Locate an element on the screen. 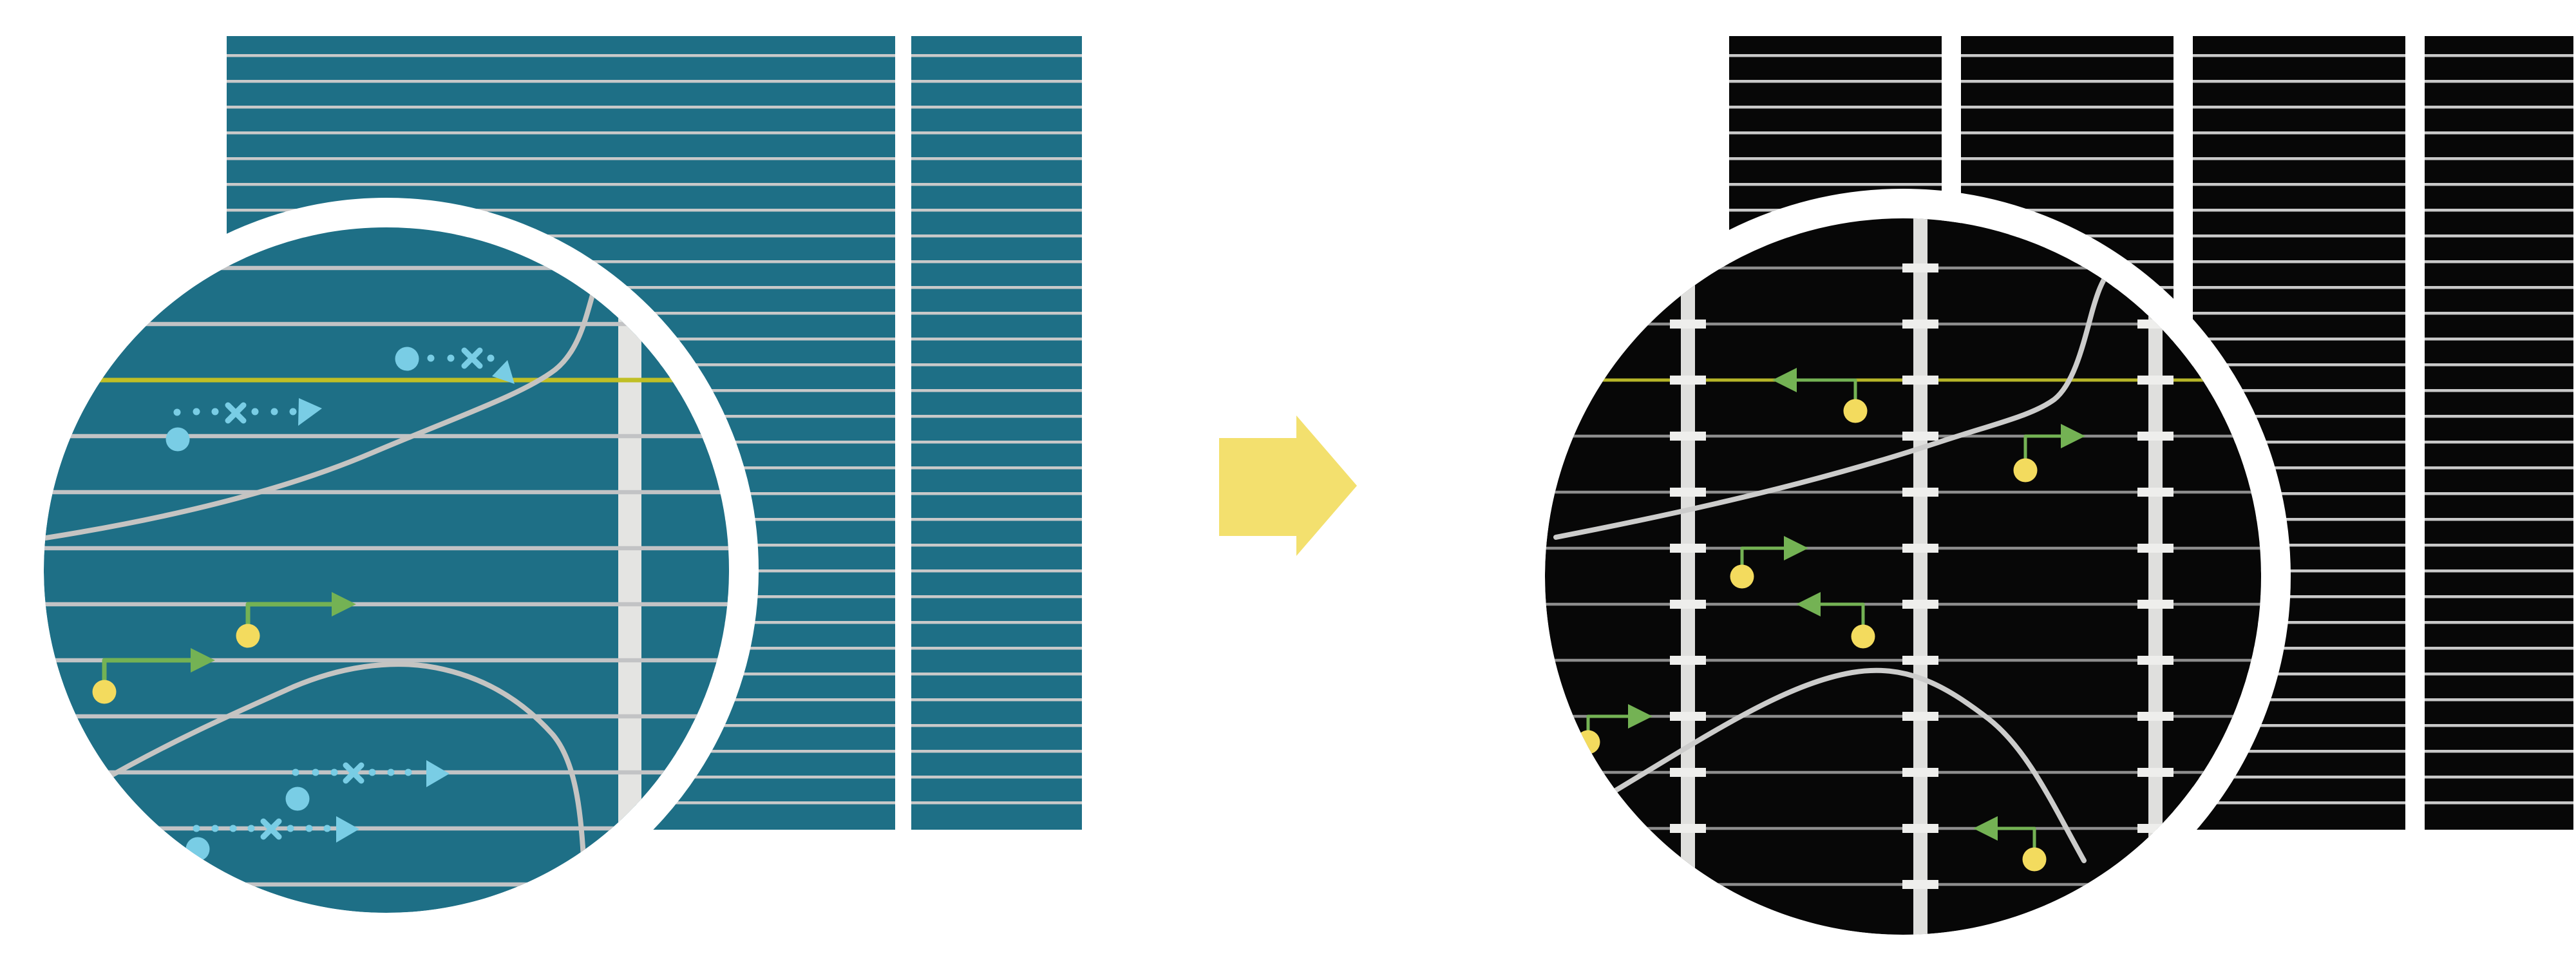 This screenshot has height=974, width=2576. busbar-band is located at coordinates (1920, 576).